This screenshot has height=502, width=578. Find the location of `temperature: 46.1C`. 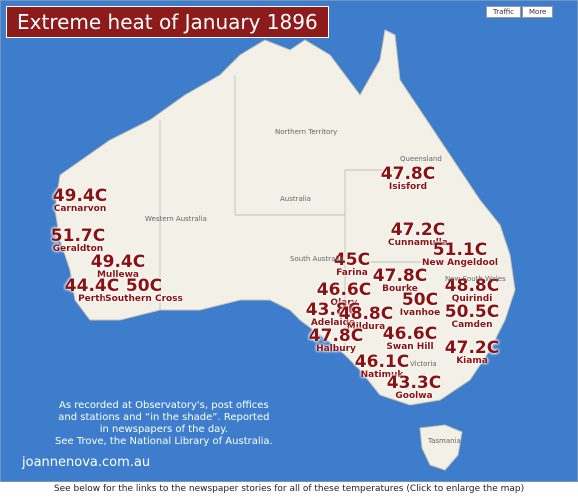

temperature: 46.1C is located at coordinates (382, 362).